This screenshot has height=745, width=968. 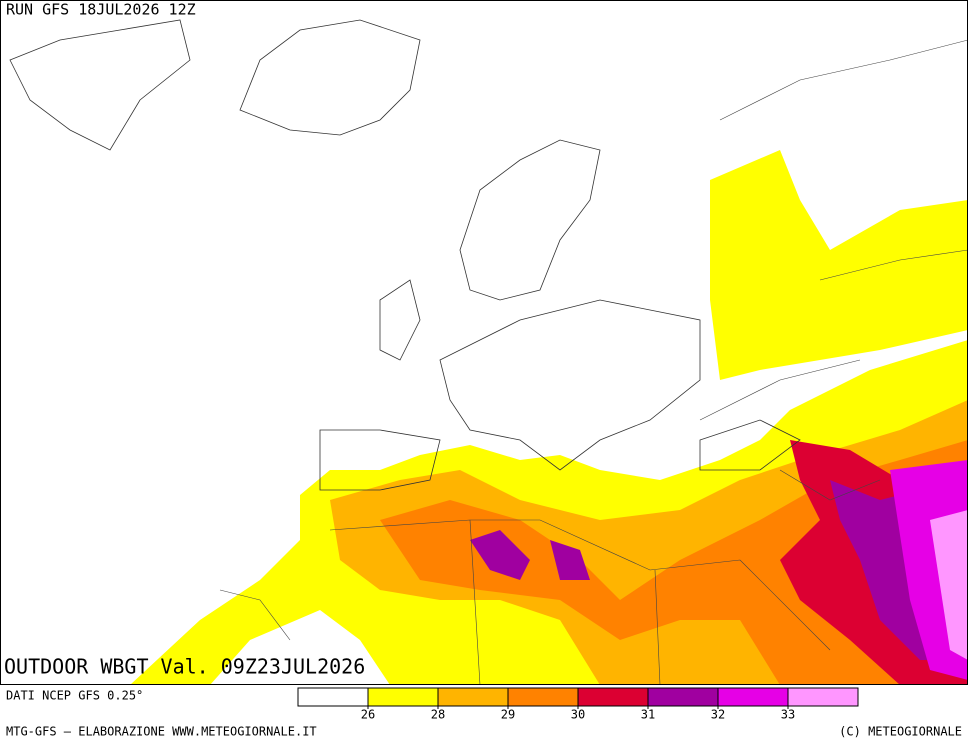 What do you see at coordinates (368, 715) in the screenshot?
I see `colorbar-label: 26` at bounding box center [368, 715].